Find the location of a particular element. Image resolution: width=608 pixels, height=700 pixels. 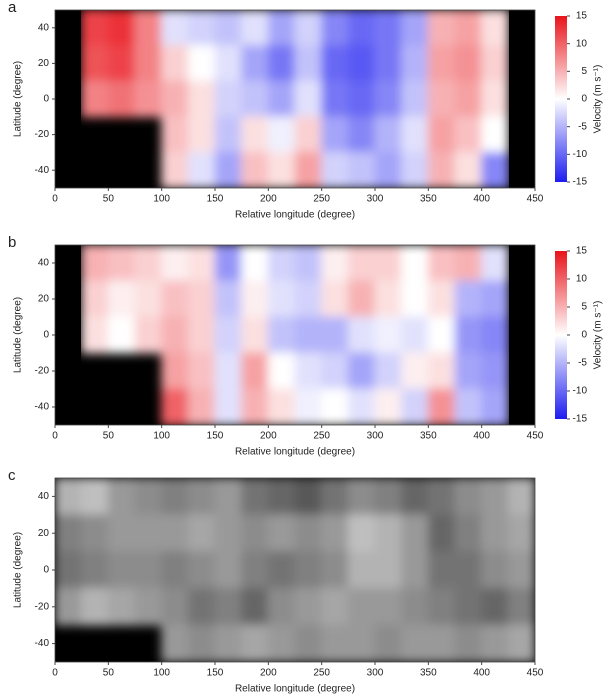

colorbar-tick-label: -15 is located at coordinates (580, 419).